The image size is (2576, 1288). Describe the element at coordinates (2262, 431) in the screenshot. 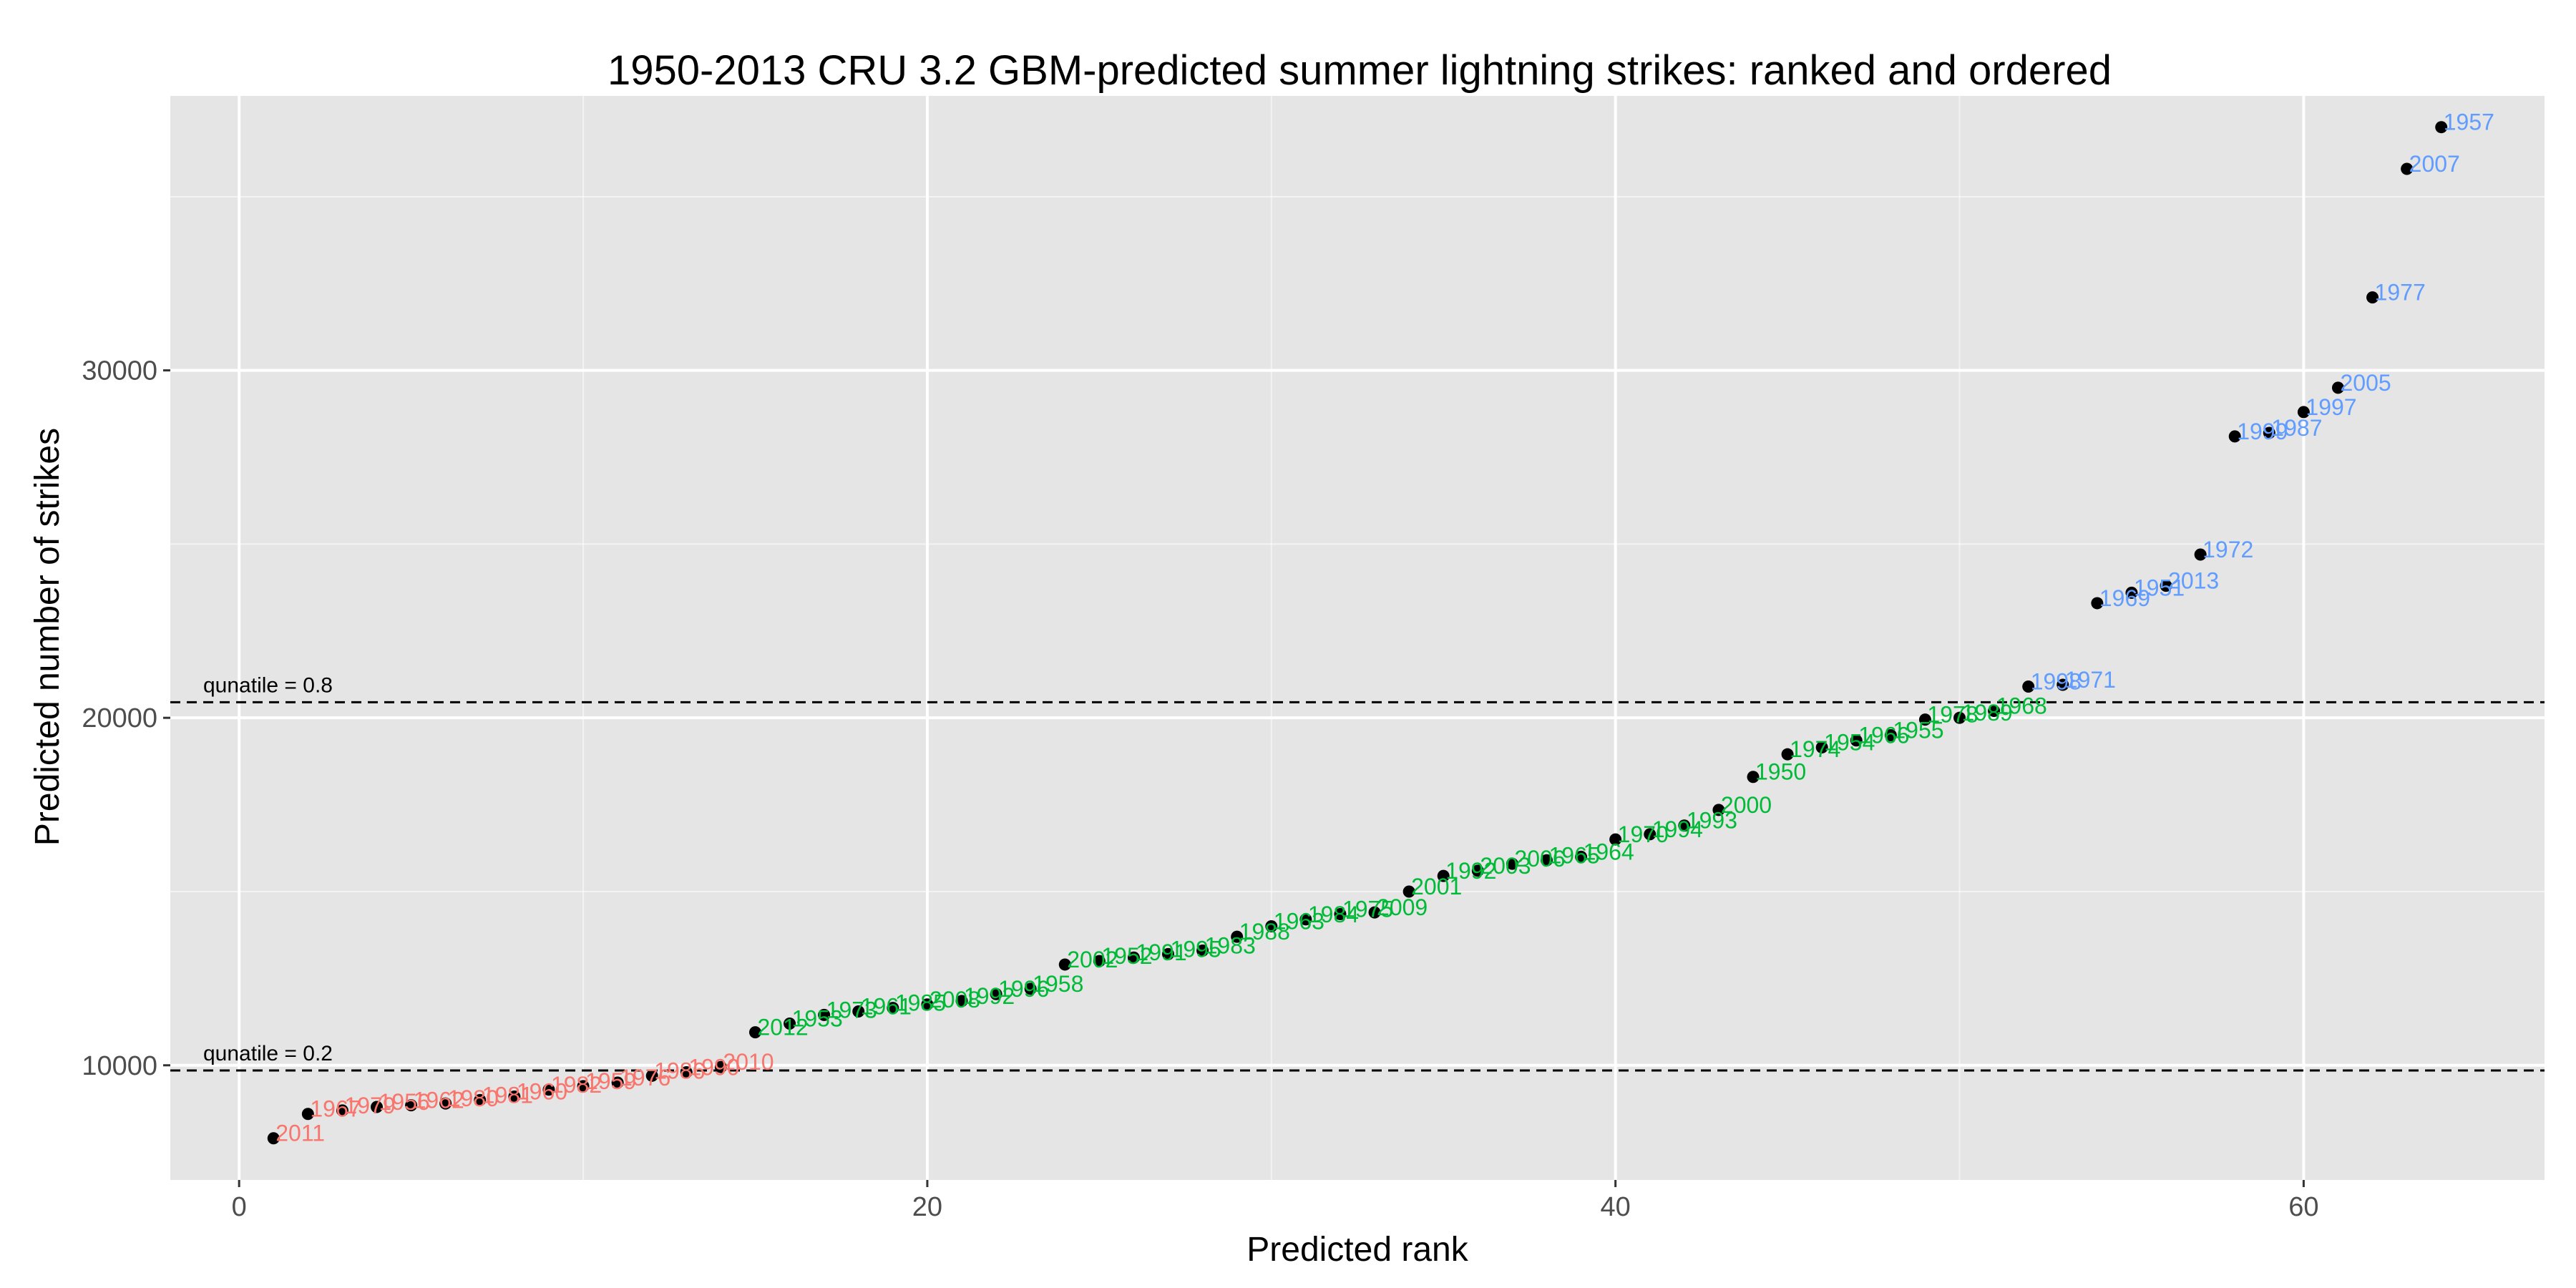

I see `point-year-label: 1999` at that location.